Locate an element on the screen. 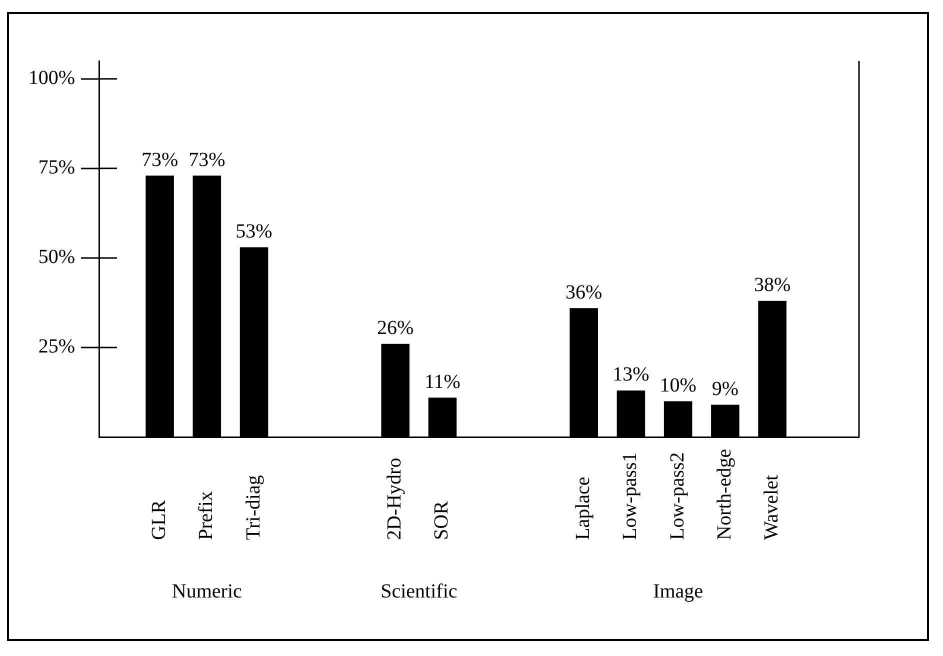  x-tick-label: Wavelet is located at coordinates (771, 507).